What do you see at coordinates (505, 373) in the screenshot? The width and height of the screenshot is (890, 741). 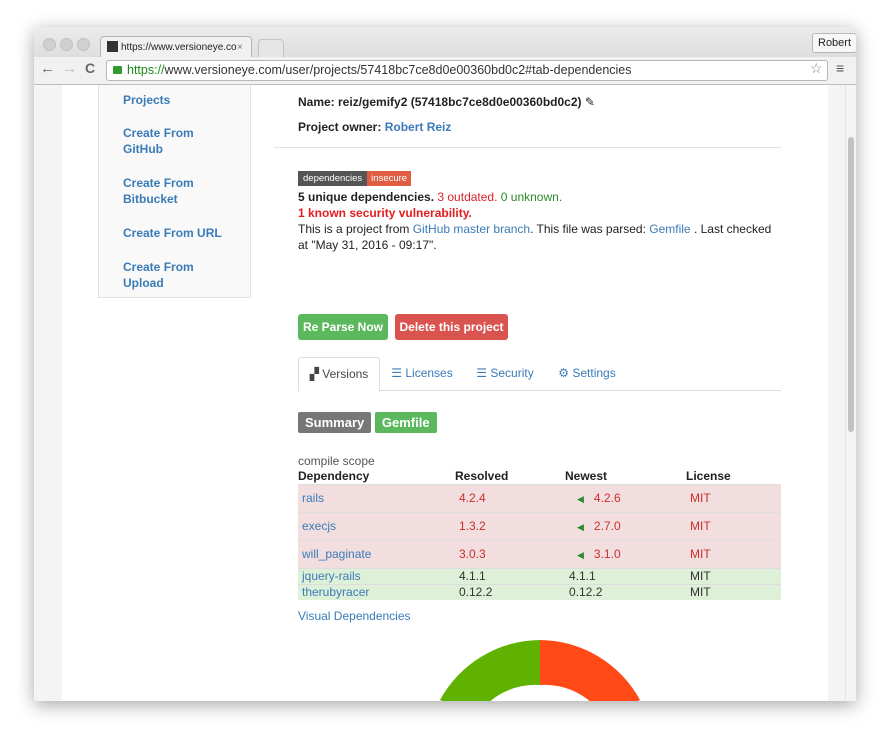 I see `tab: ☰ Security` at bounding box center [505, 373].